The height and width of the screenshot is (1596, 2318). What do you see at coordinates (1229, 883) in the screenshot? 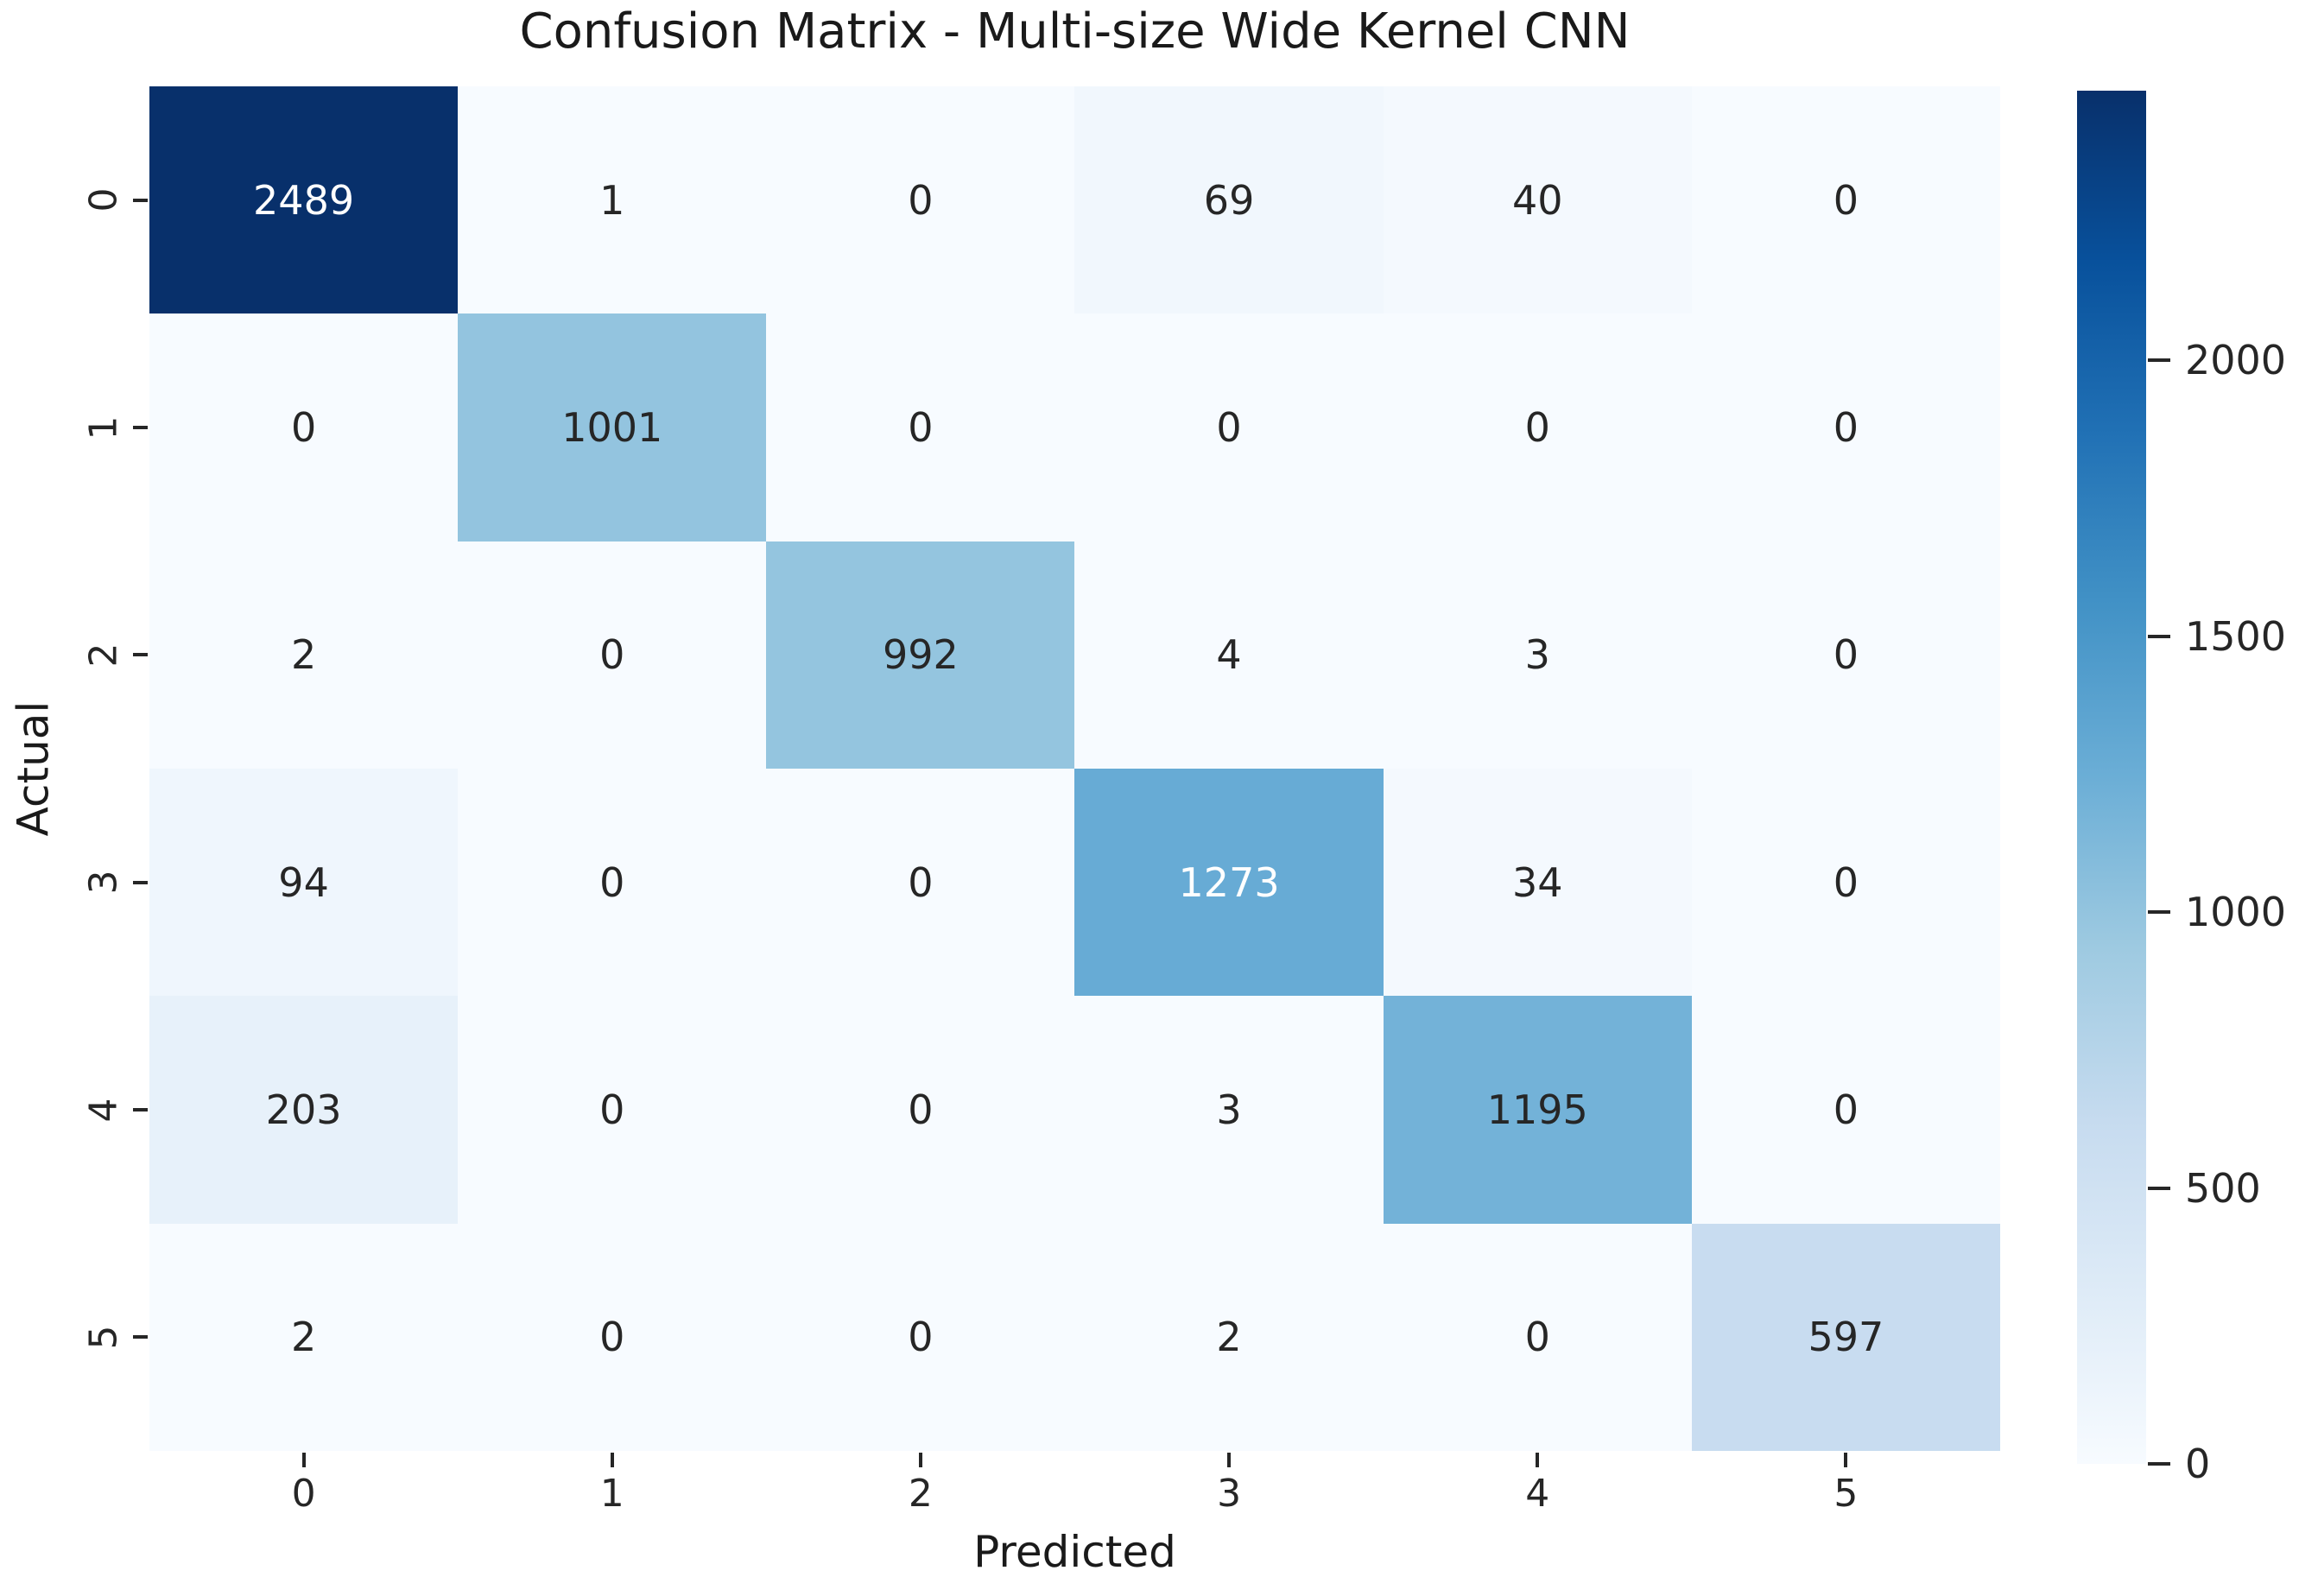
I see `matrix-cell-r3-c3: 1273` at bounding box center [1229, 883].